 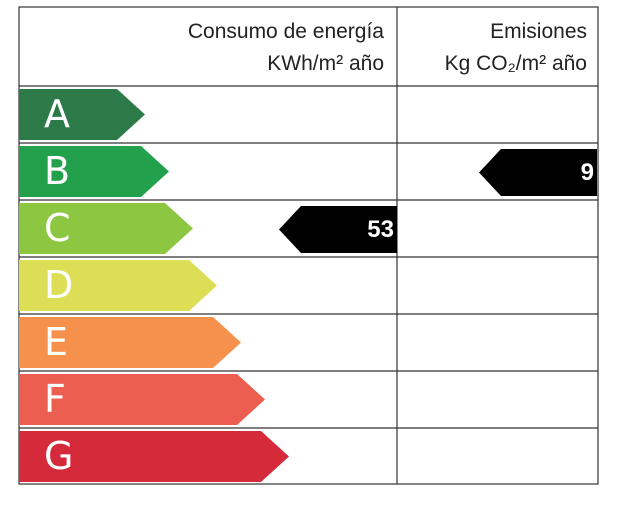 What do you see at coordinates (286, 31) in the screenshot?
I see `energy-title: Consumo de energía` at bounding box center [286, 31].